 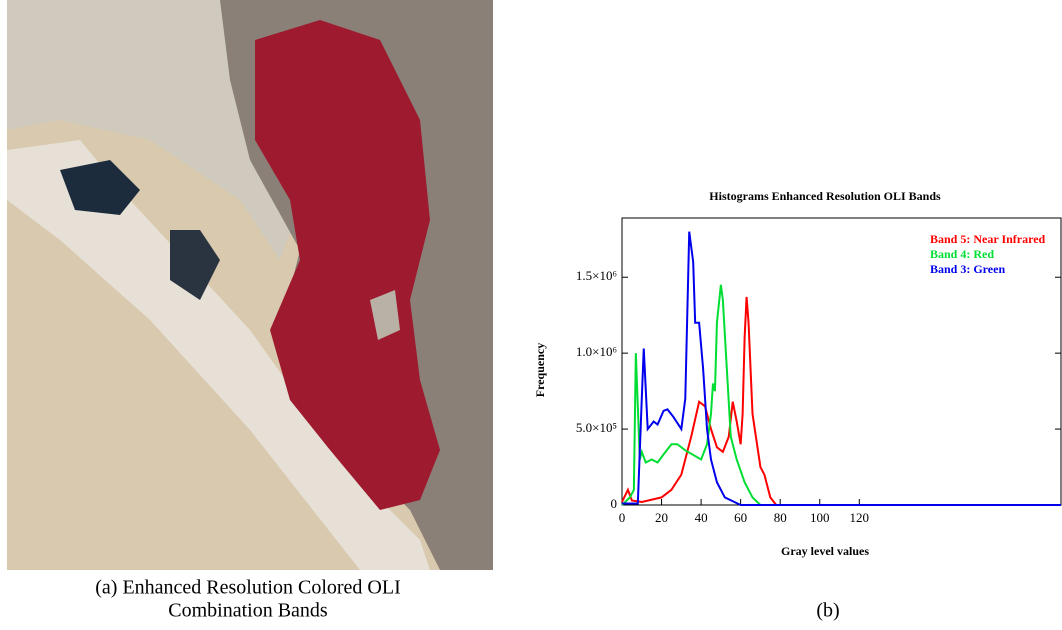 What do you see at coordinates (596, 275) in the screenshot?
I see `y-tick-label: 1.5×10⁶` at bounding box center [596, 275].